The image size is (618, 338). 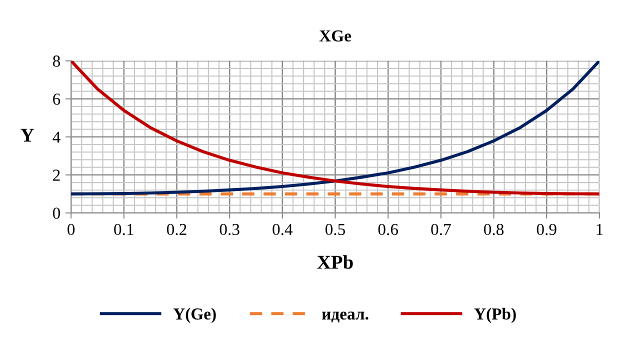 What do you see at coordinates (230, 230) in the screenshot?
I see `x-tick-label: 0.3` at bounding box center [230, 230].